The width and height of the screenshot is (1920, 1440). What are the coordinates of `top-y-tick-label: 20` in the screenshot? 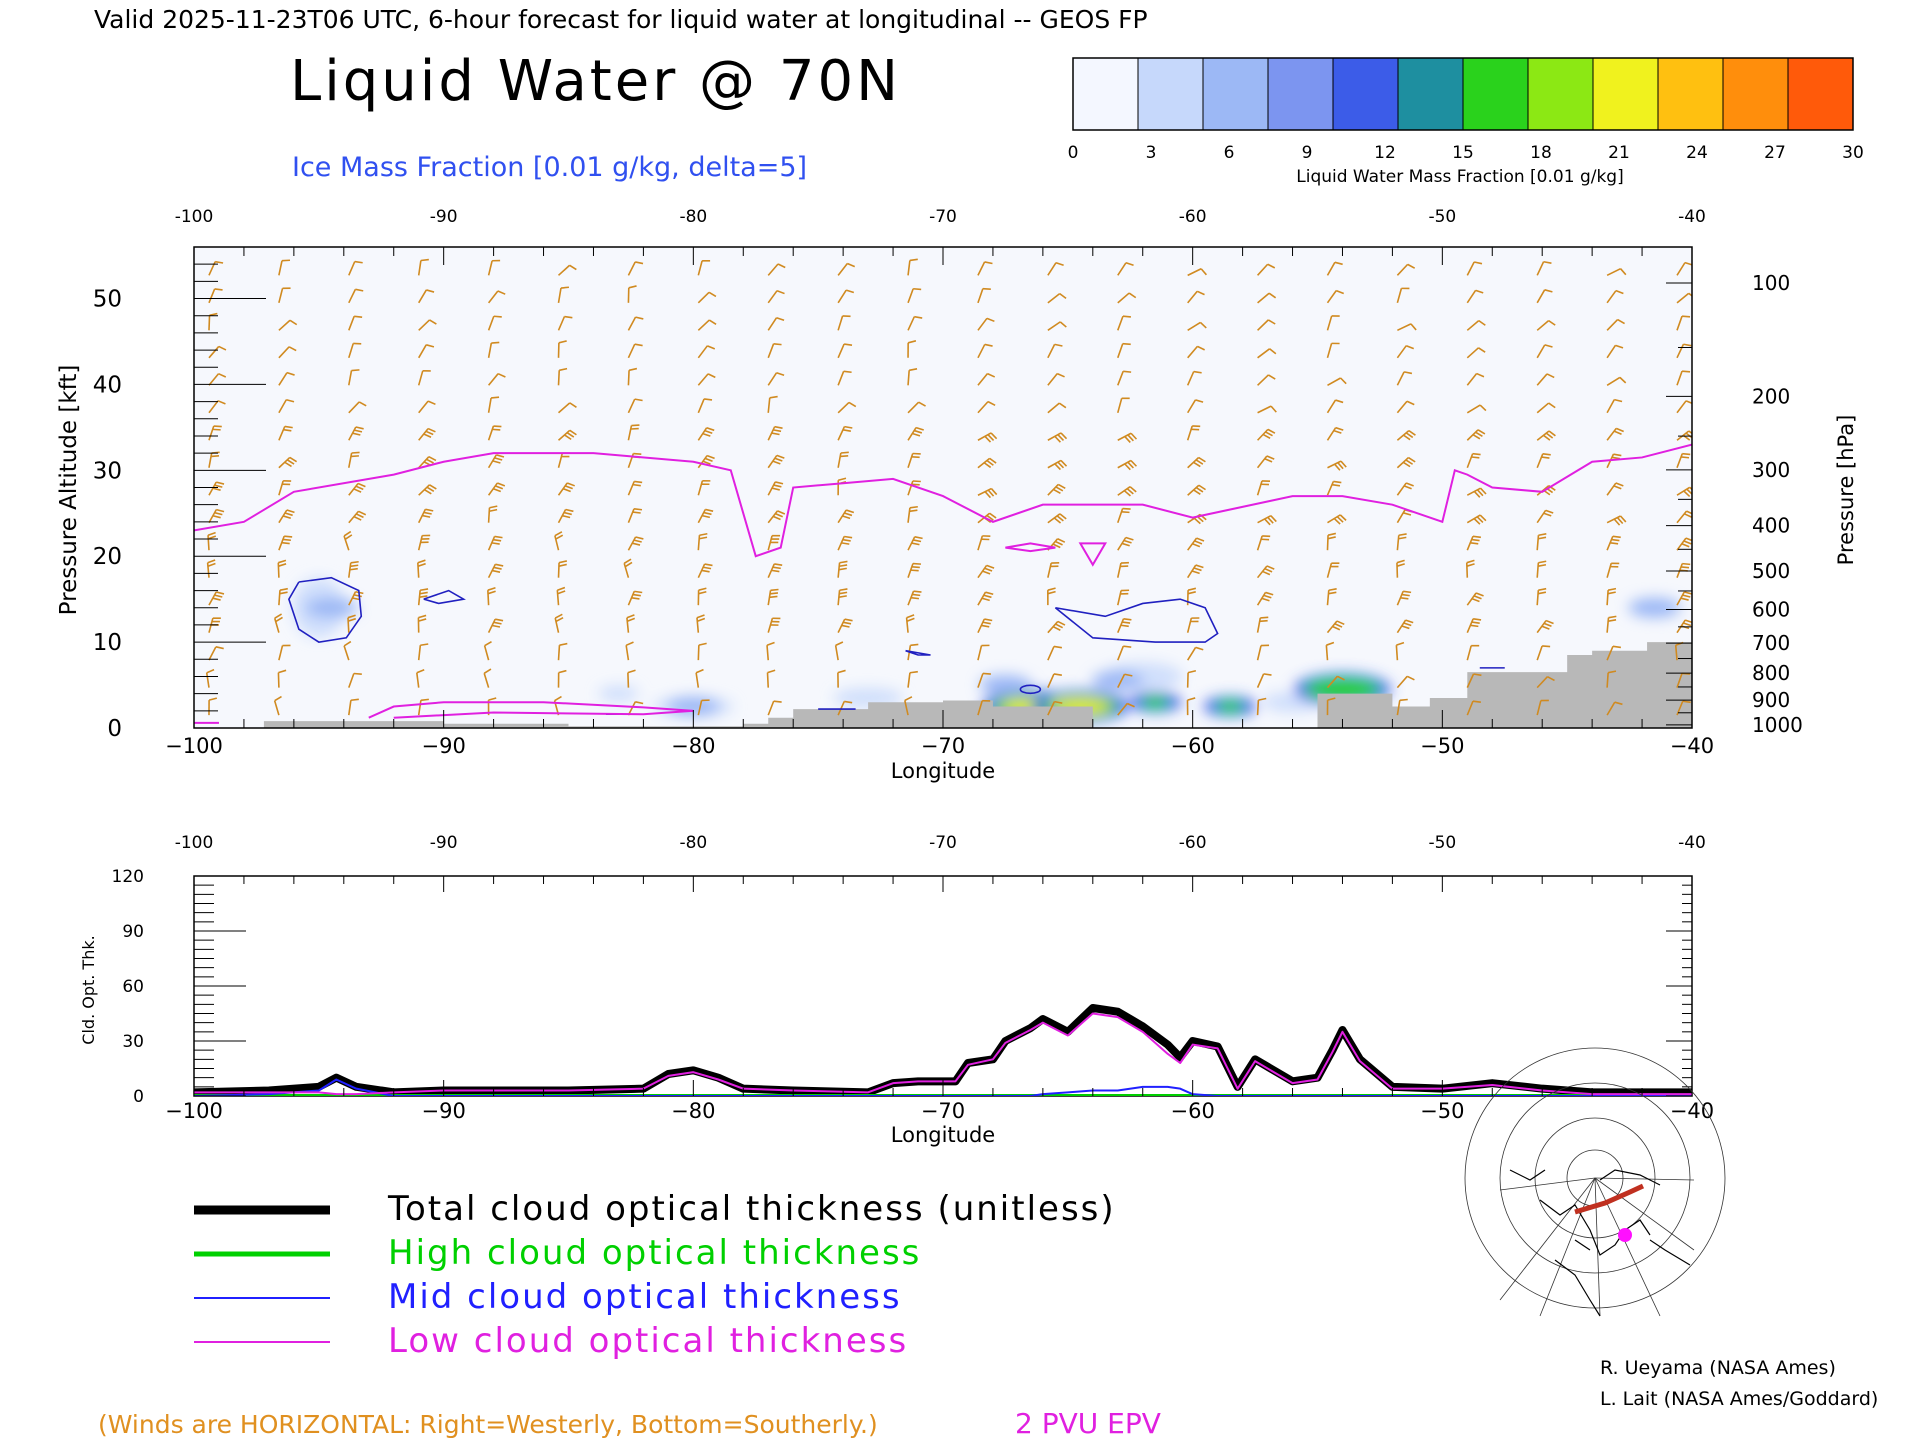 It's located at (107, 557).